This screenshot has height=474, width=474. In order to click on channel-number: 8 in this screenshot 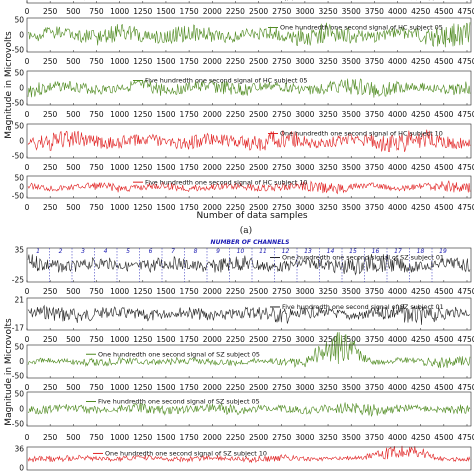, I will do `click(196, 251)`.